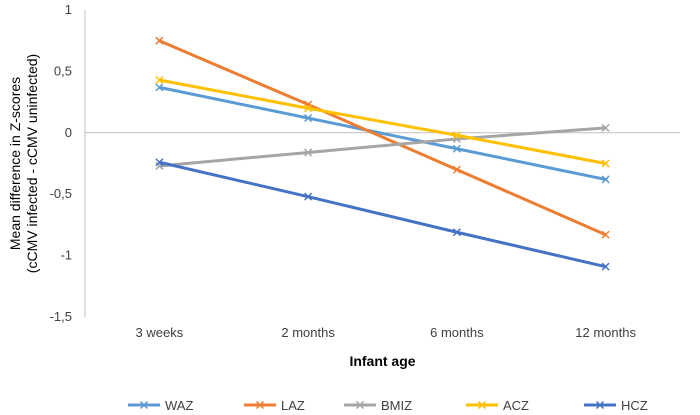 This screenshot has height=415, width=700. I want to click on y-tick-labels: 1 0,5 0 -0,5 -1 -1,5, so click(61, 163).